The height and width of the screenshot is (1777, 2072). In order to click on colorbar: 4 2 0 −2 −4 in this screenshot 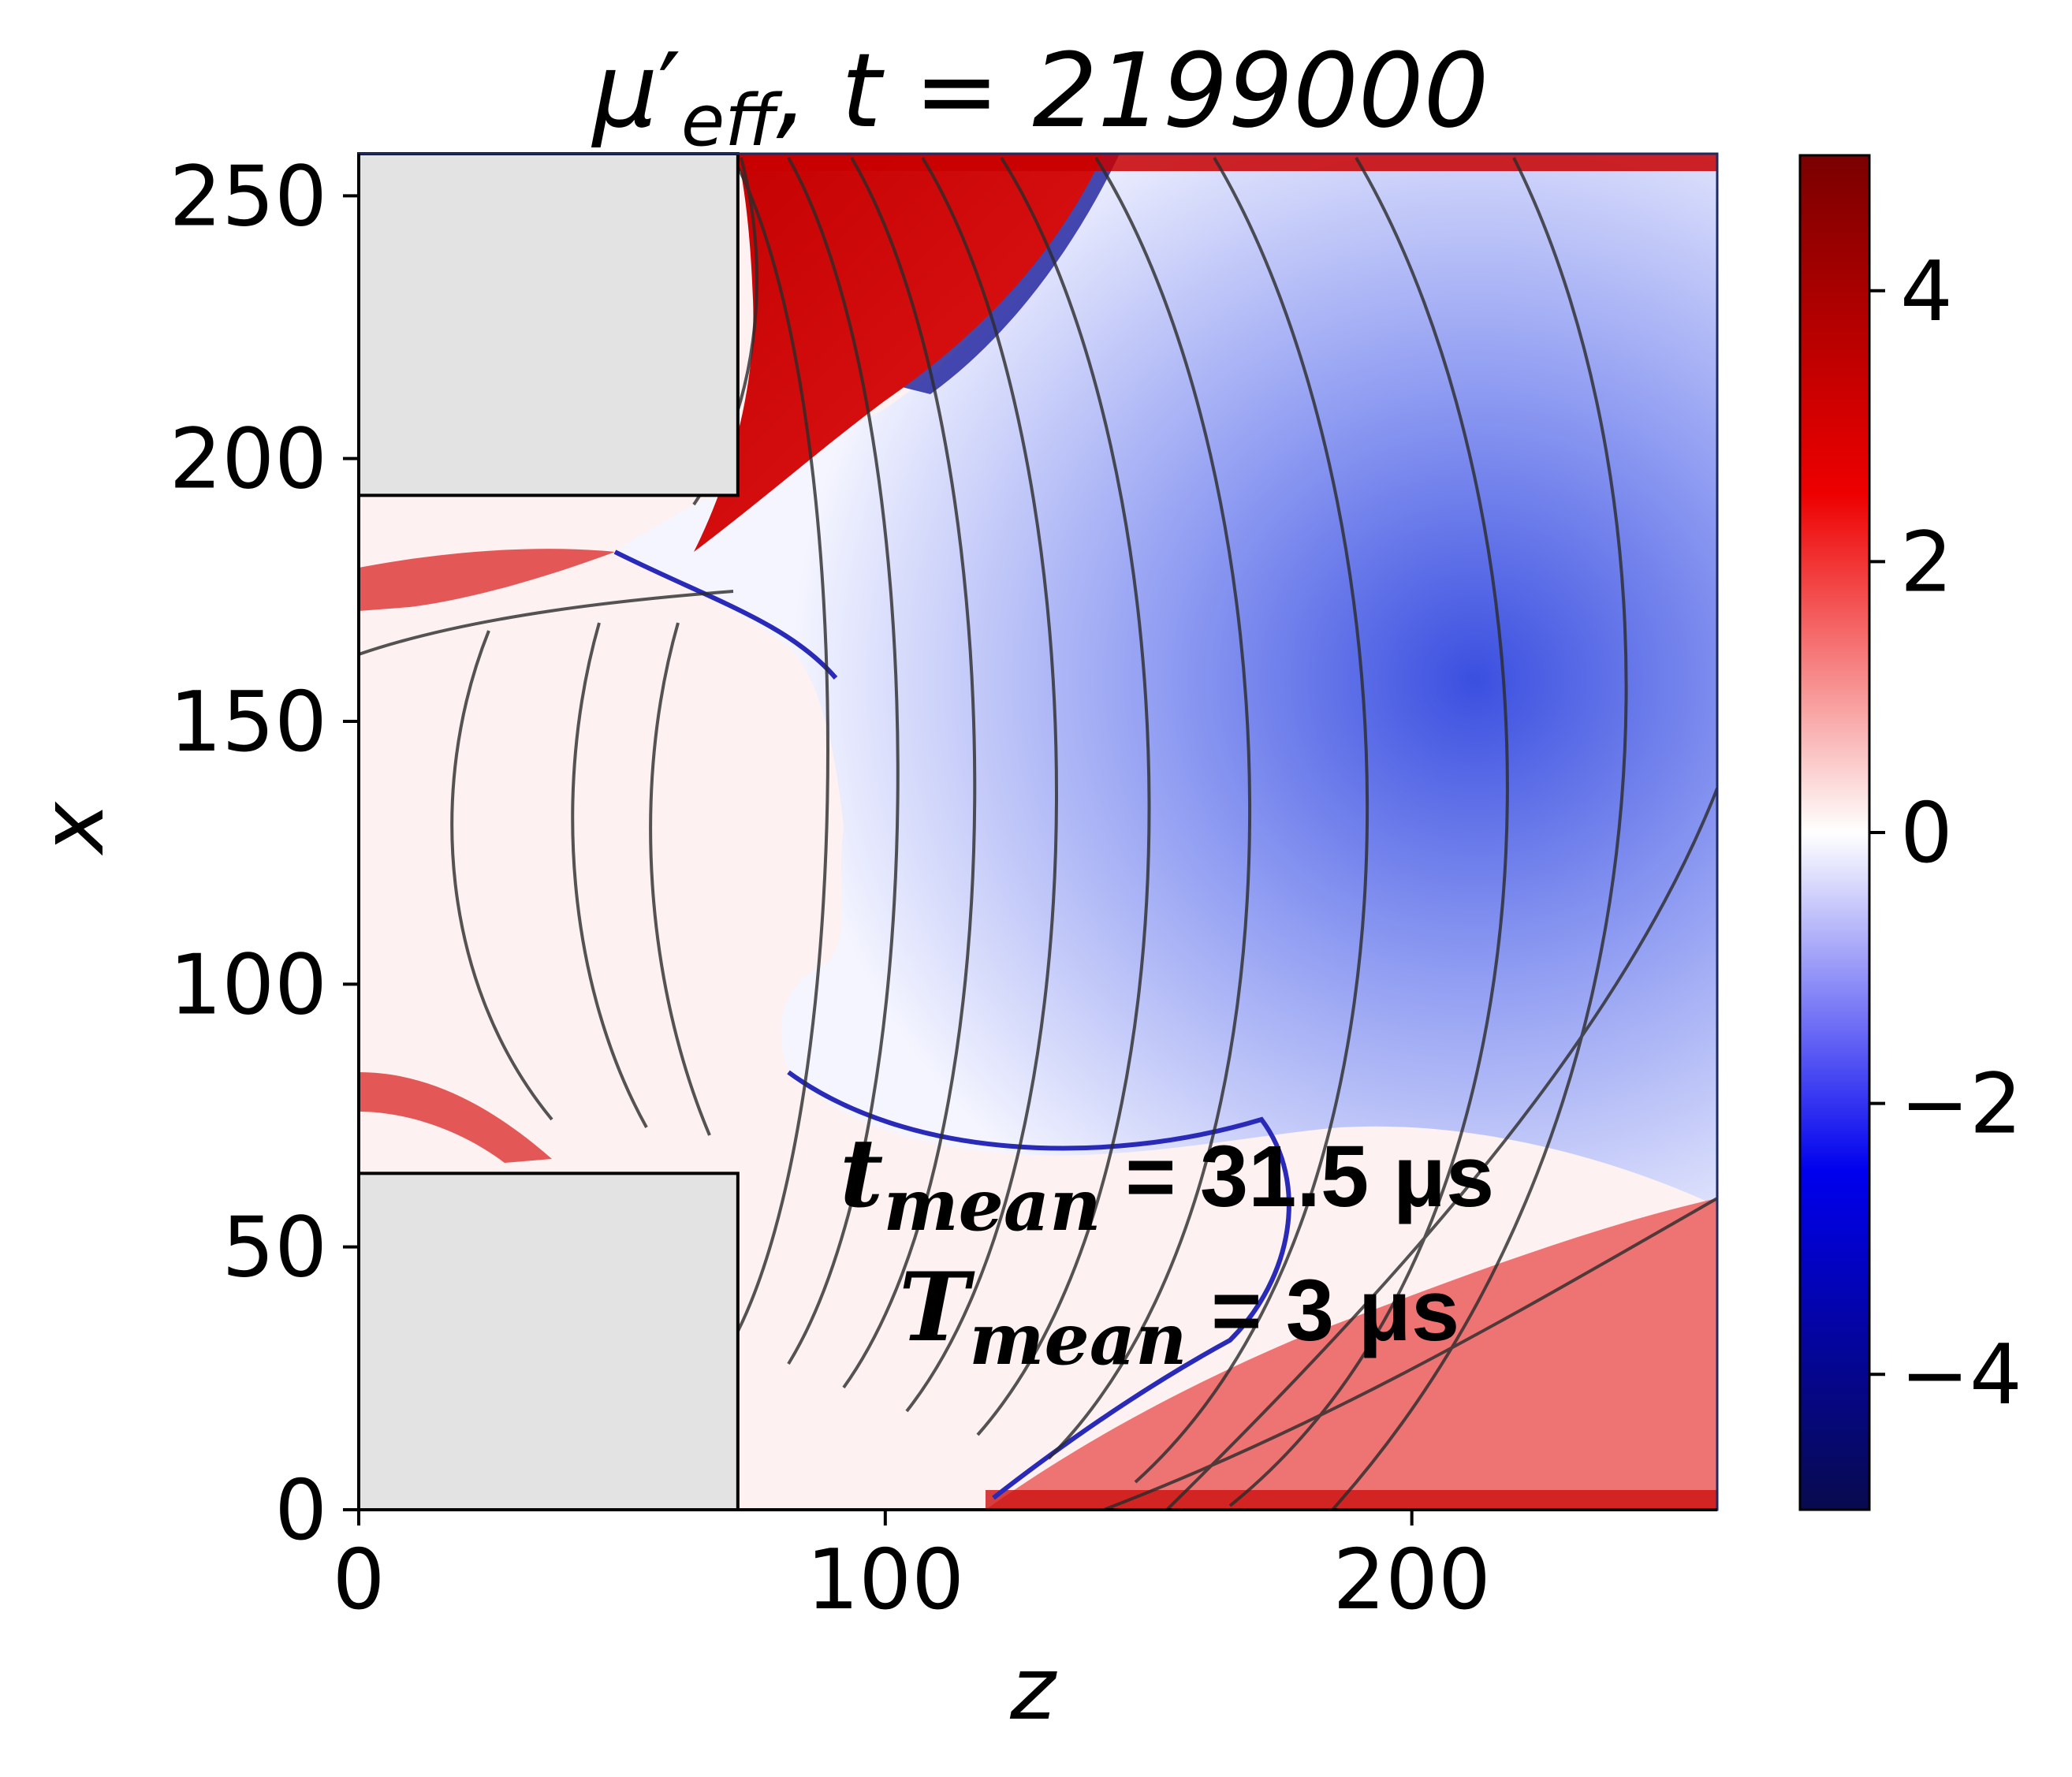, I will do `click(1910, 832)`.